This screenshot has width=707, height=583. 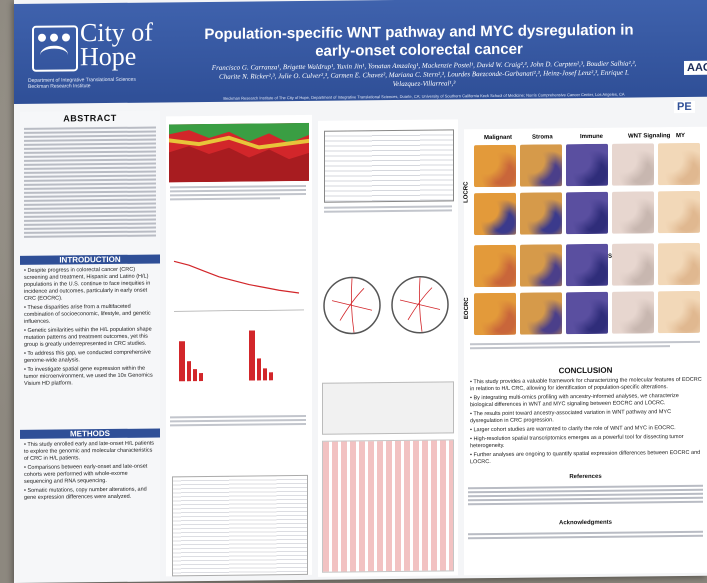 What do you see at coordinates (592, 137) in the screenshot?
I see `spatial-column-label: Immune` at bounding box center [592, 137].